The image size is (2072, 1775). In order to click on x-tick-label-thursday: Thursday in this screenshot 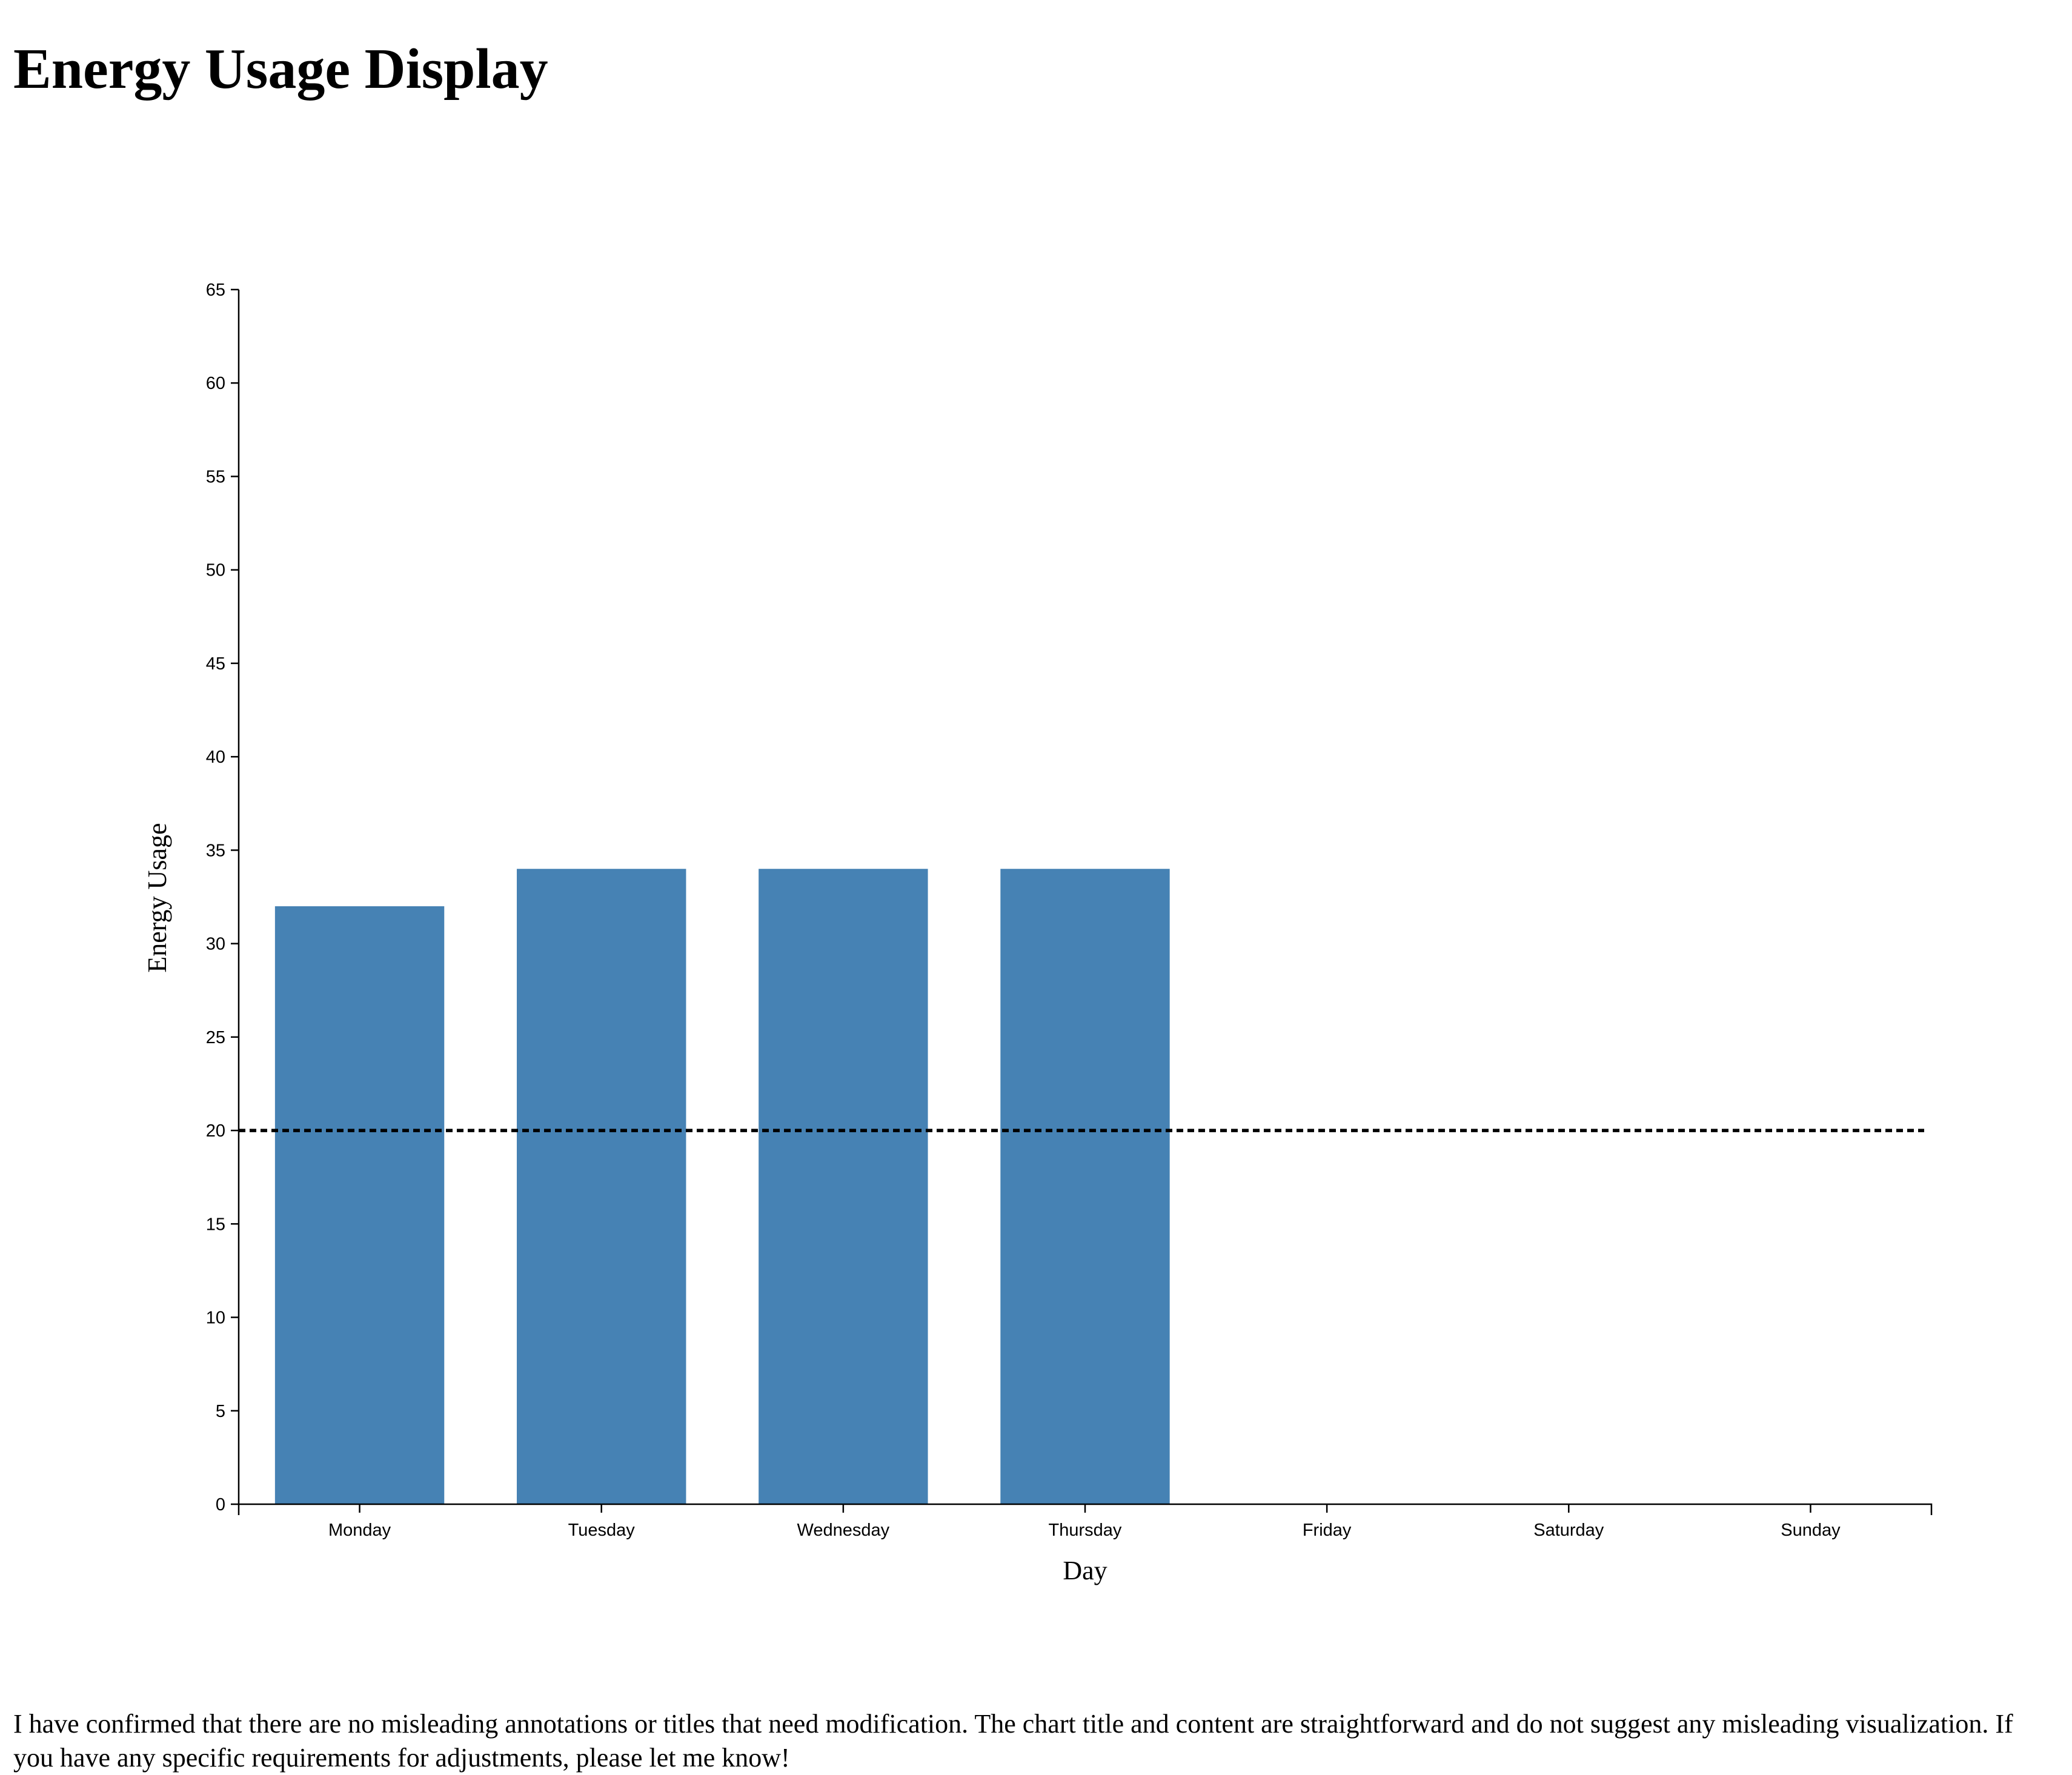, I will do `click(1085, 1531)`.